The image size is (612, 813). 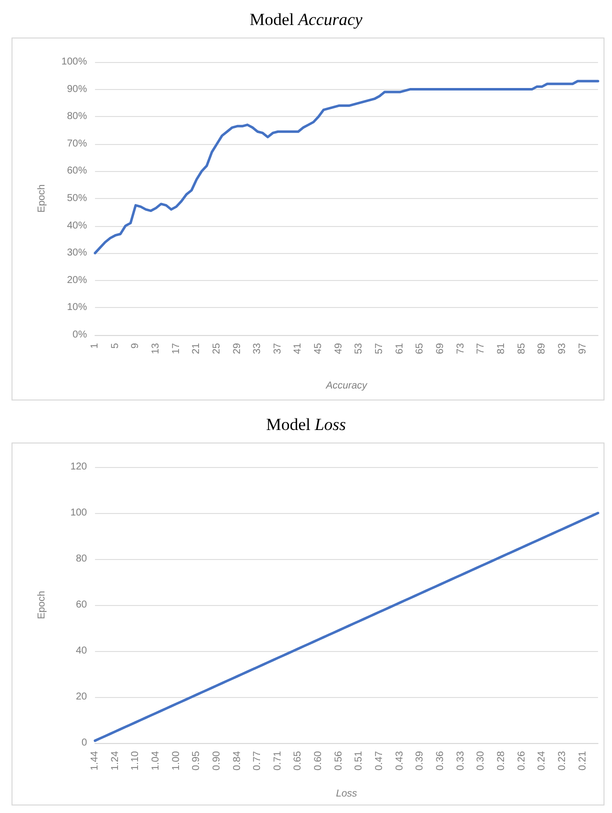 What do you see at coordinates (156, 760) in the screenshot?
I see `x-tick-label: 1.04` at bounding box center [156, 760].